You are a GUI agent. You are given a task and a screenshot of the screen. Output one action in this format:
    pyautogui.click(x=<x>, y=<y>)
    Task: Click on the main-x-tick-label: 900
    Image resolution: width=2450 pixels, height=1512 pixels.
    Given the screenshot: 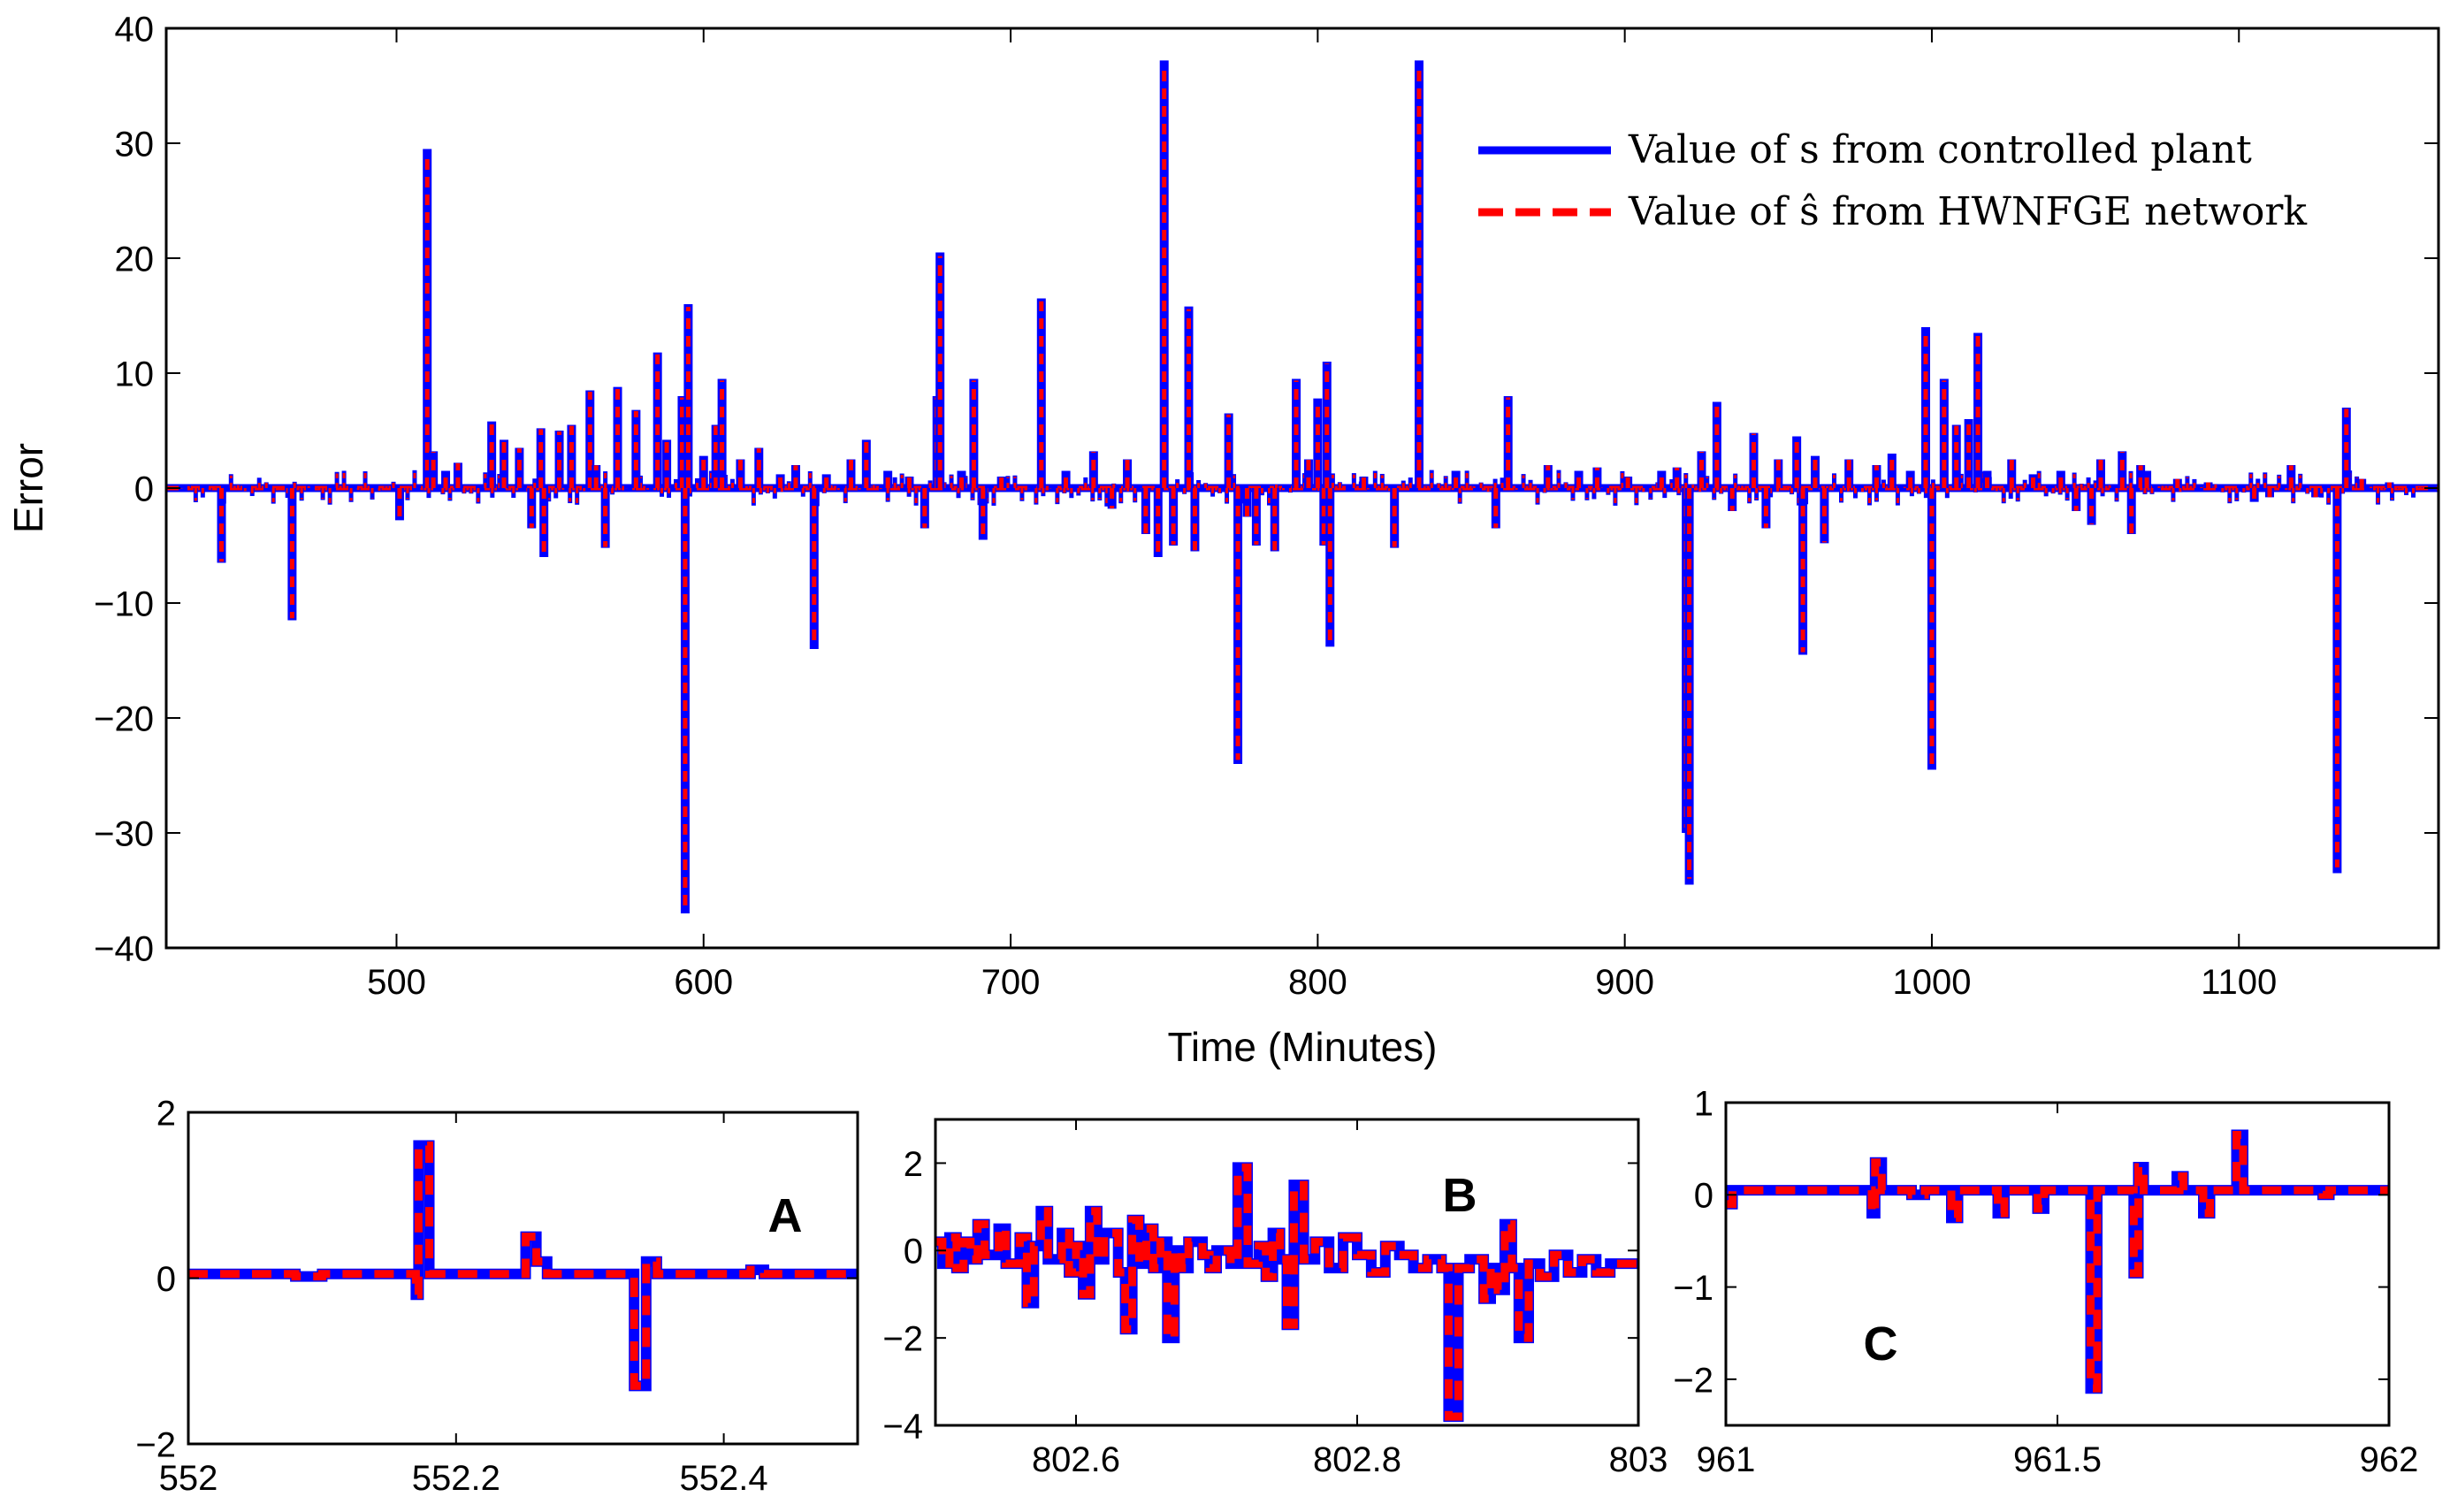 What is the action you would take?
    pyautogui.click(x=1625, y=982)
    